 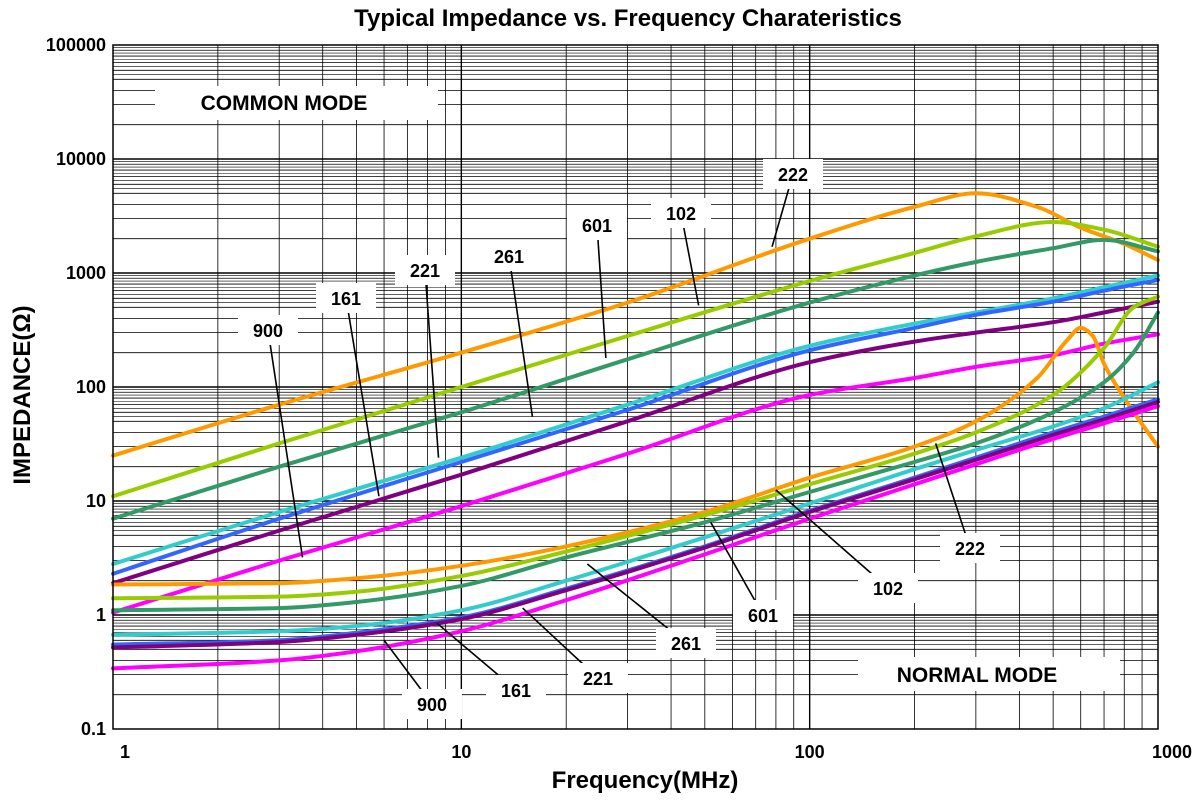 I want to click on callout-label-common-900: 900, so click(x=268, y=331).